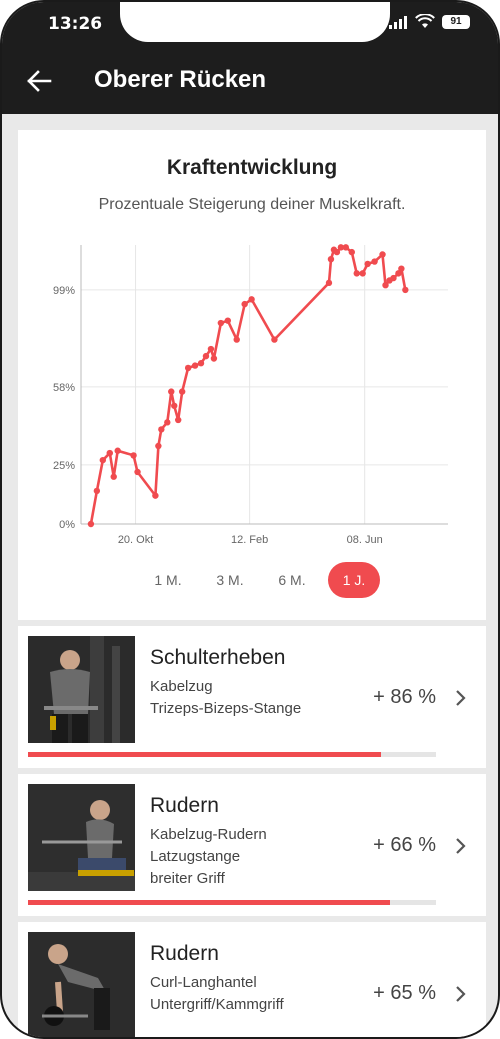  Describe the element at coordinates (365, 540) in the screenshot. I see `x-tick-label: 08. Jun` at that location.